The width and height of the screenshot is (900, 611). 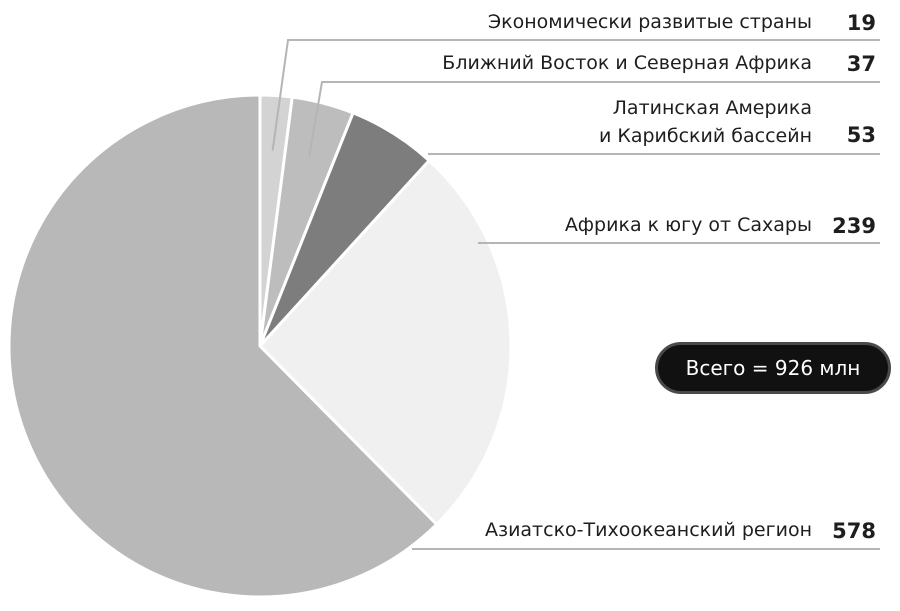 I want to click on slice-label: Ближний Восток и Северная Африка, so click(x=627, y=63).